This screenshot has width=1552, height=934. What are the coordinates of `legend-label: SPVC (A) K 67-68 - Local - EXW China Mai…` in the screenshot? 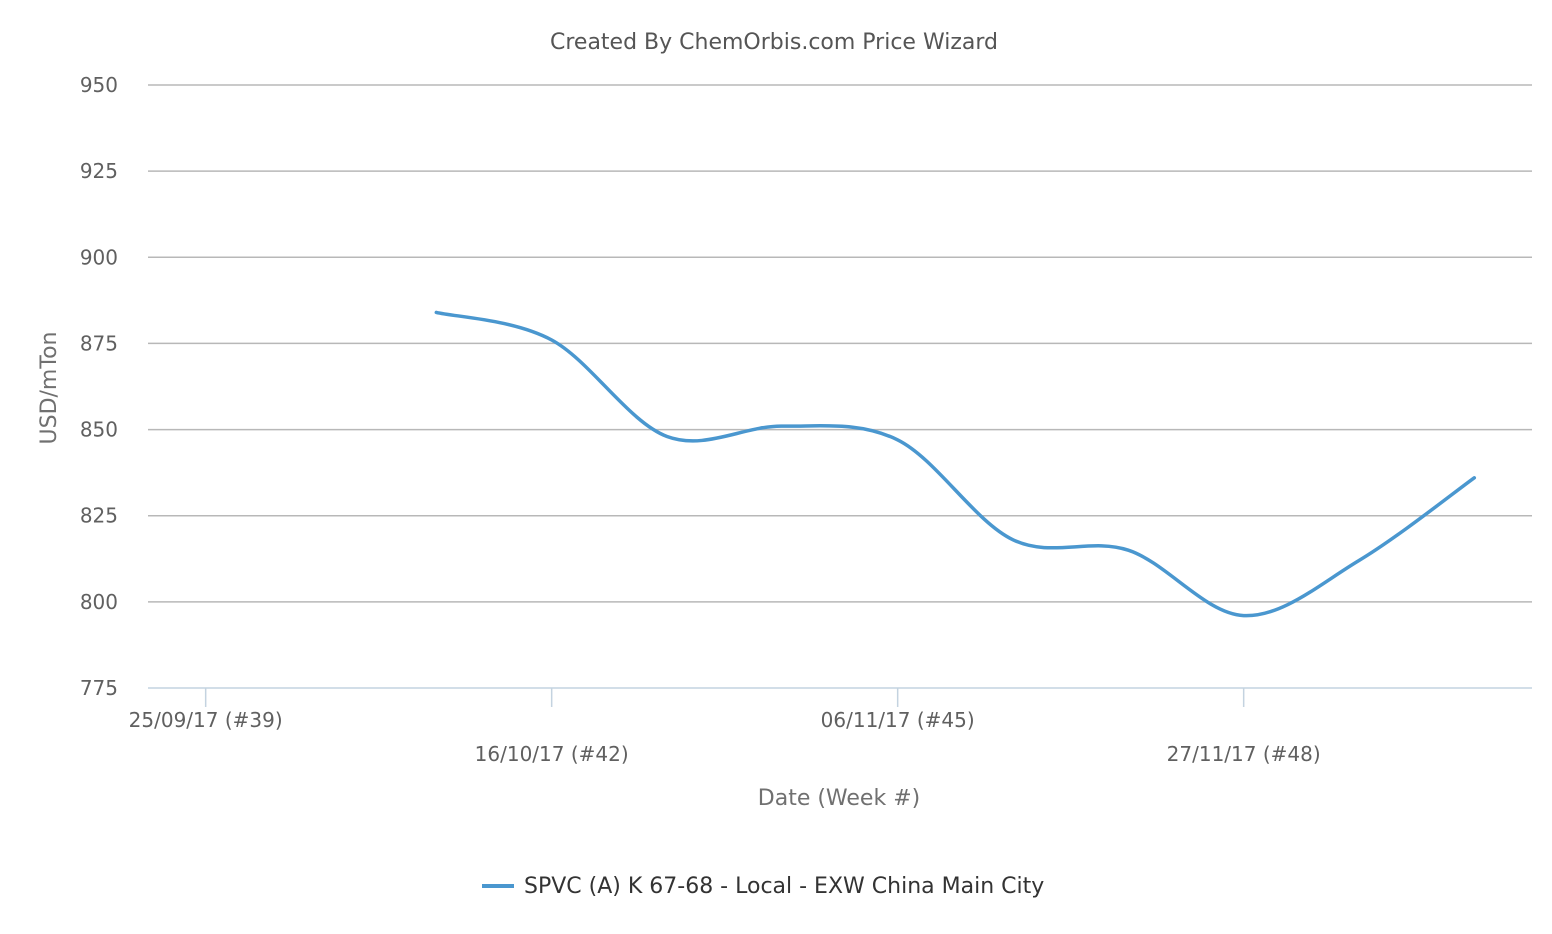 It's located at (784, 886).